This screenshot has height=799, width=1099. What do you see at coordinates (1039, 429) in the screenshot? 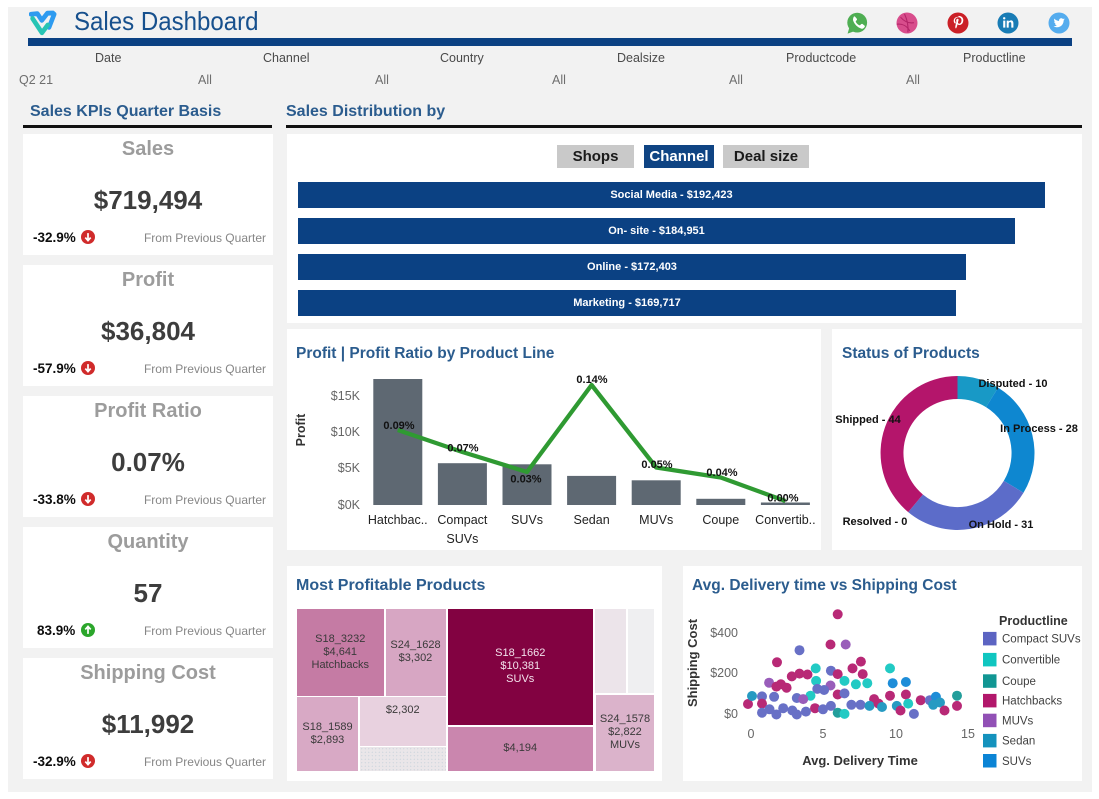
I see `svg-text: In Process - 28` at bounding box center [1039, 429].